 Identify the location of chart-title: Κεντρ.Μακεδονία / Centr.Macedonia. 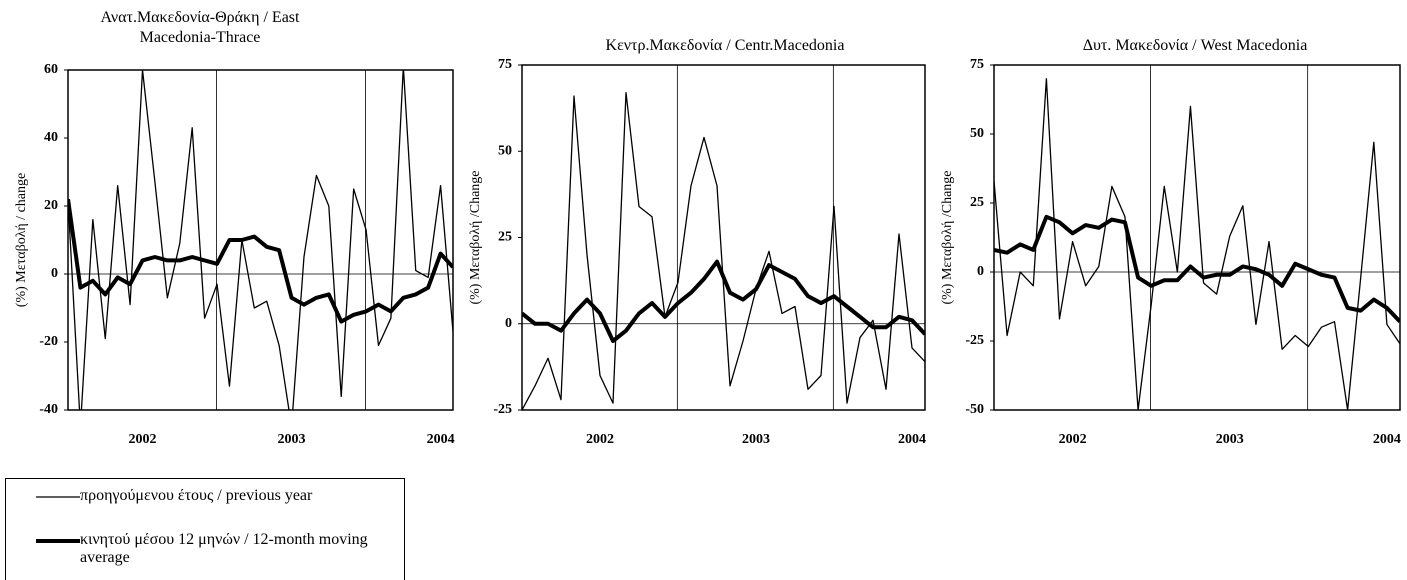
(725, 45).